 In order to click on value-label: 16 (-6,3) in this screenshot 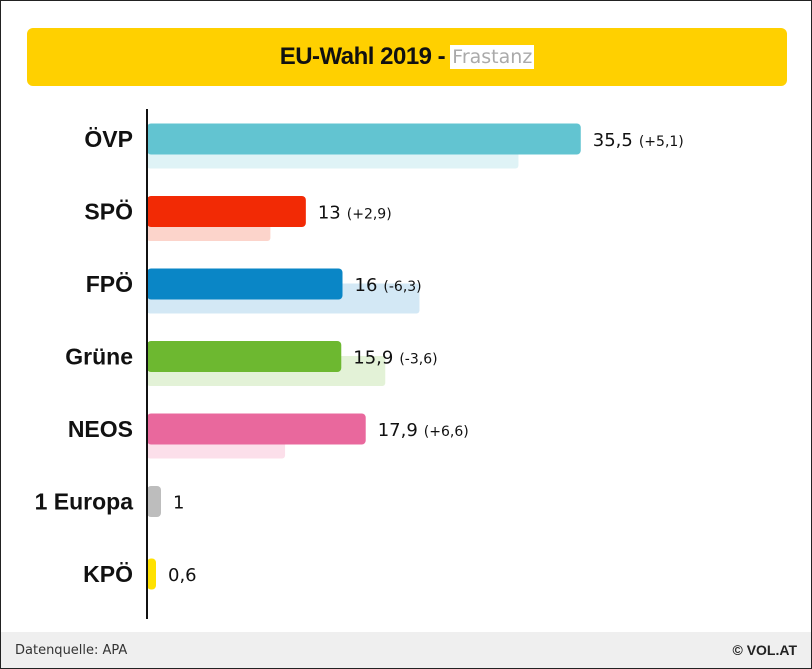, I will do `click(388, 285)`.